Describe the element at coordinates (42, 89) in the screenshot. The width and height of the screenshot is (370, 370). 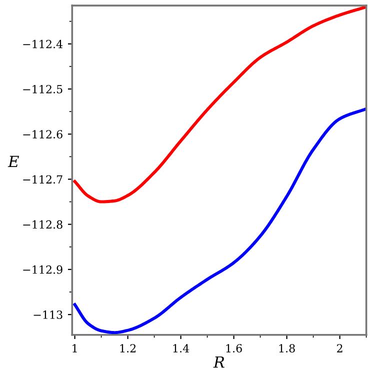
I see `y-tick-label: −112.5` at that location.